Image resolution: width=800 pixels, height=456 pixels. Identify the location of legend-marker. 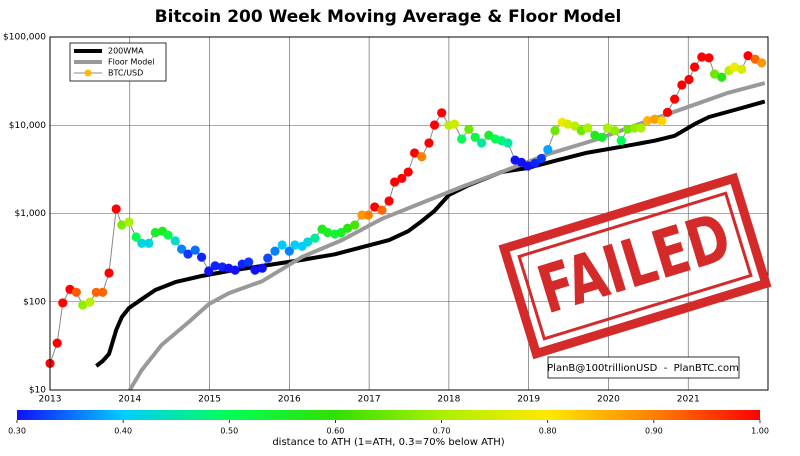
(88, 73).